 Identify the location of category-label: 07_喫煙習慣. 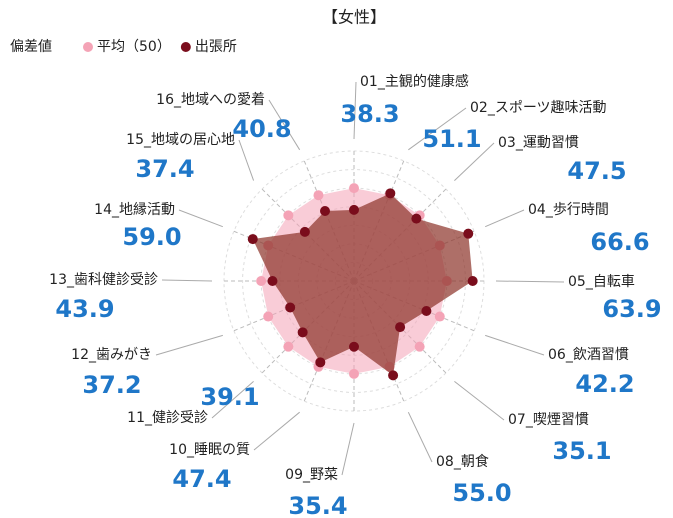
(548, 419).